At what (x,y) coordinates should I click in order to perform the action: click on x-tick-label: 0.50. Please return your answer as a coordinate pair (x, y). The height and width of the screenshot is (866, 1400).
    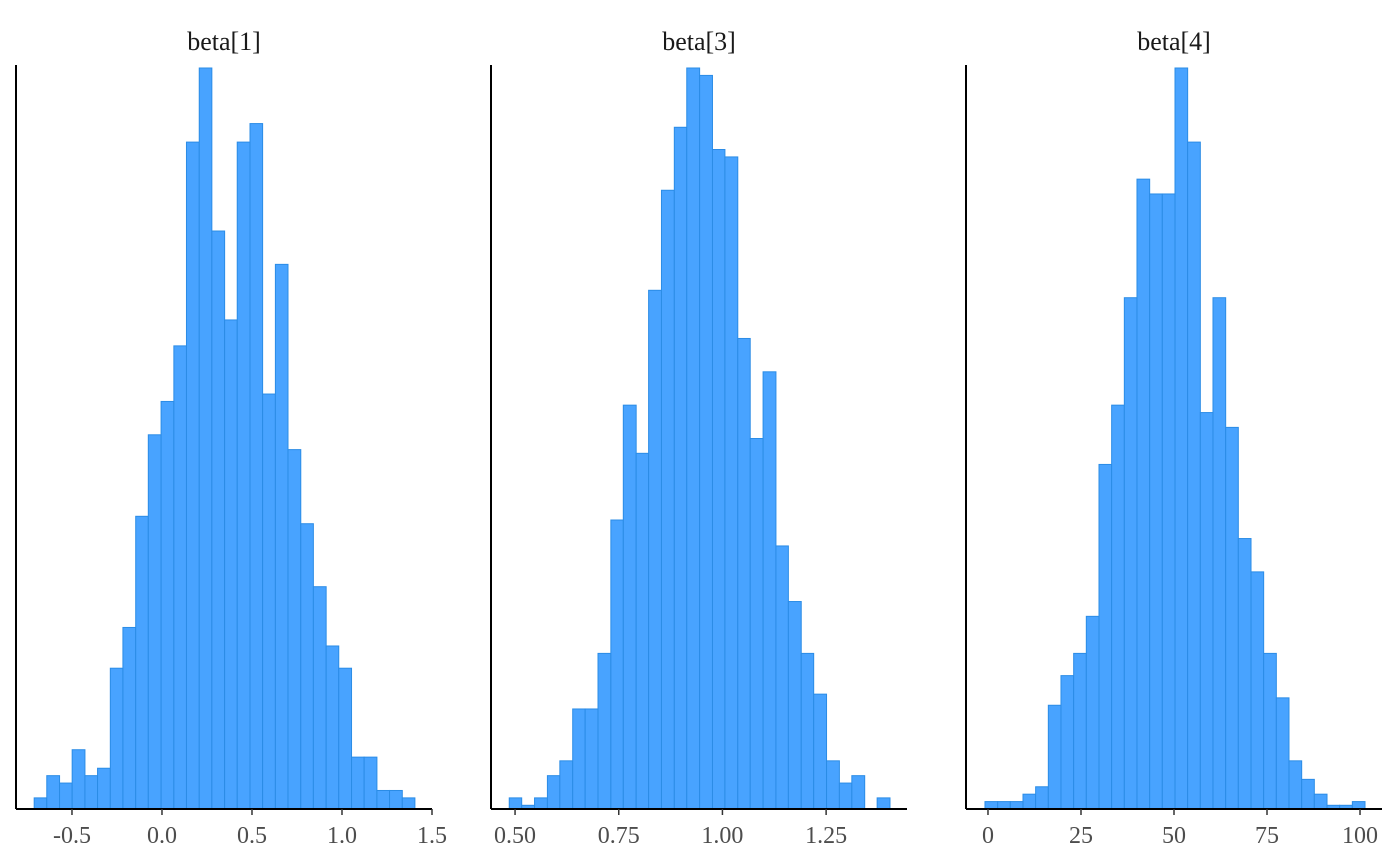
    Looking at the image, I should click on (515, 836).